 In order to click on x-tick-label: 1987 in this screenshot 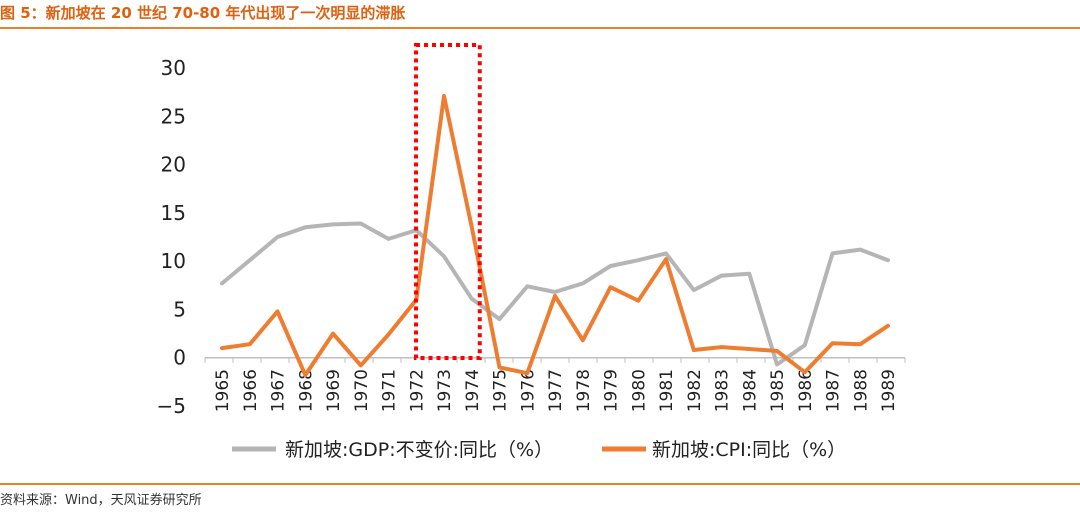, I will do `click(834, 390)`.